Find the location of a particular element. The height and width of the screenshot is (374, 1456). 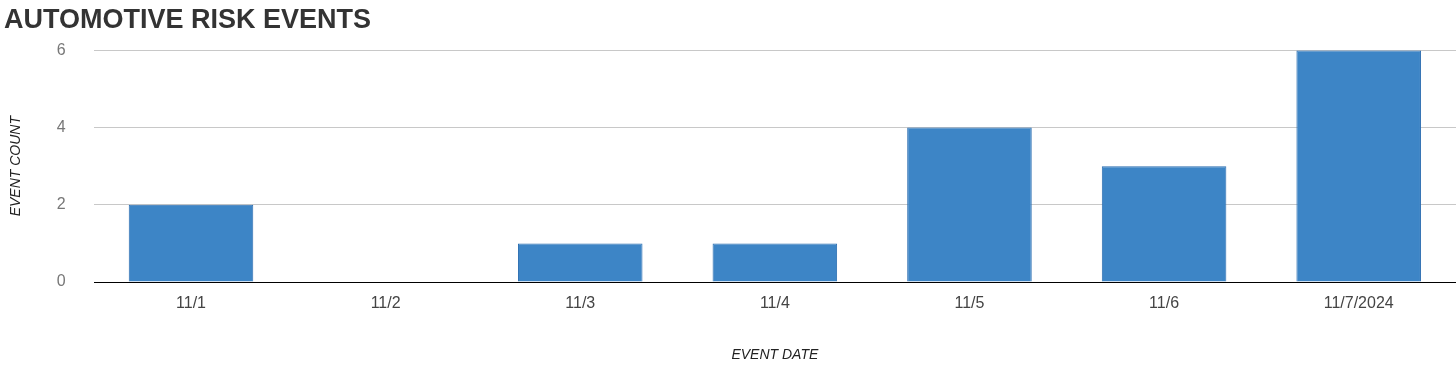

y-tick-label: 4 is located at coordinates (61, 127).